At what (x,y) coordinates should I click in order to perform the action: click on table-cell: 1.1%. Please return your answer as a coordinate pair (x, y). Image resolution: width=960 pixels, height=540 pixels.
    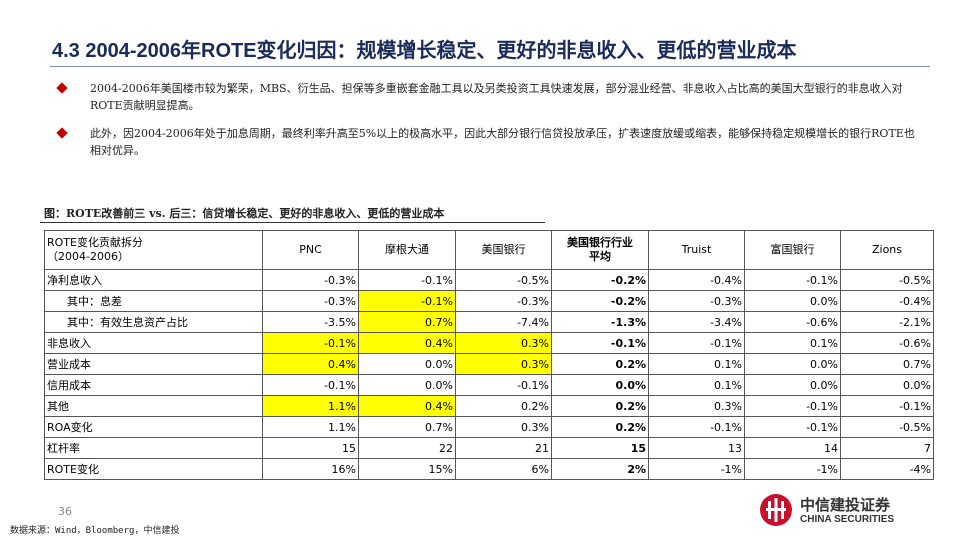
    Looking at the image, I should click on (310, 427).